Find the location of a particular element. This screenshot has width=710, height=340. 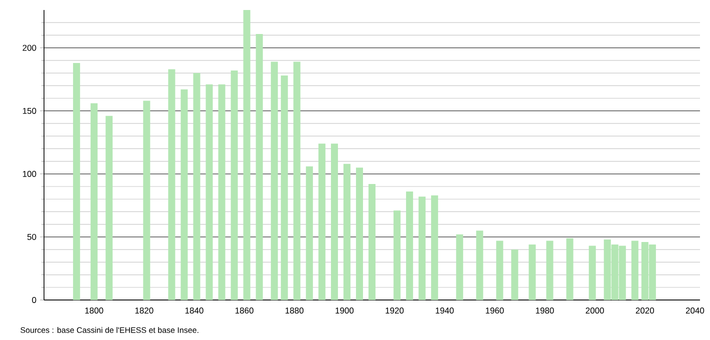

x-tick-label: 1900 is located at coordinates (345, 311).